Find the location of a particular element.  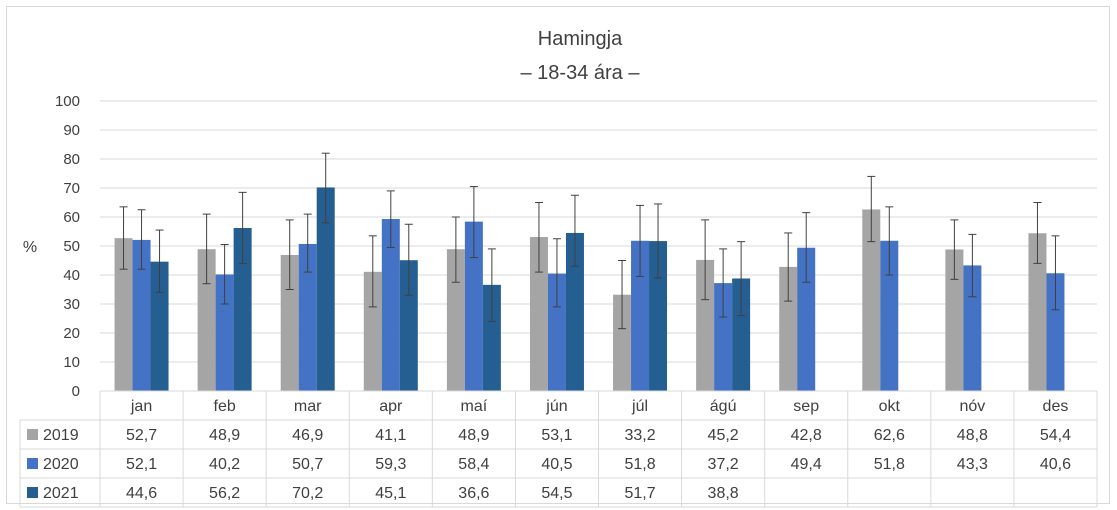

data-label: 59,3 is located at coordinates (390, 464).